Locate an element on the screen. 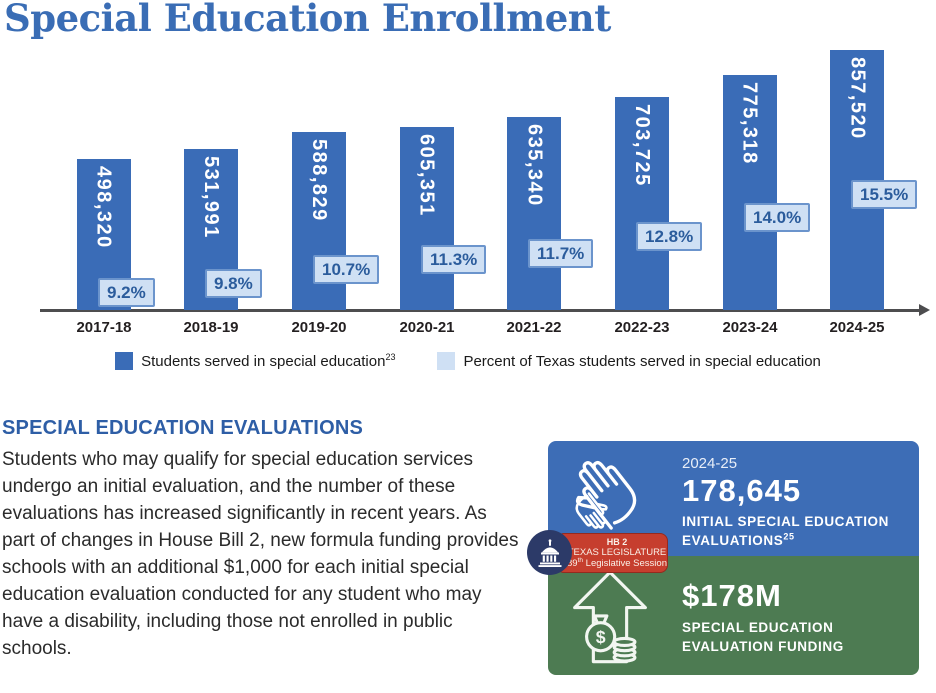 The height and width of the screenshot is (693, 936). percent-label: 11.7% is located at coordinates (561, 253).